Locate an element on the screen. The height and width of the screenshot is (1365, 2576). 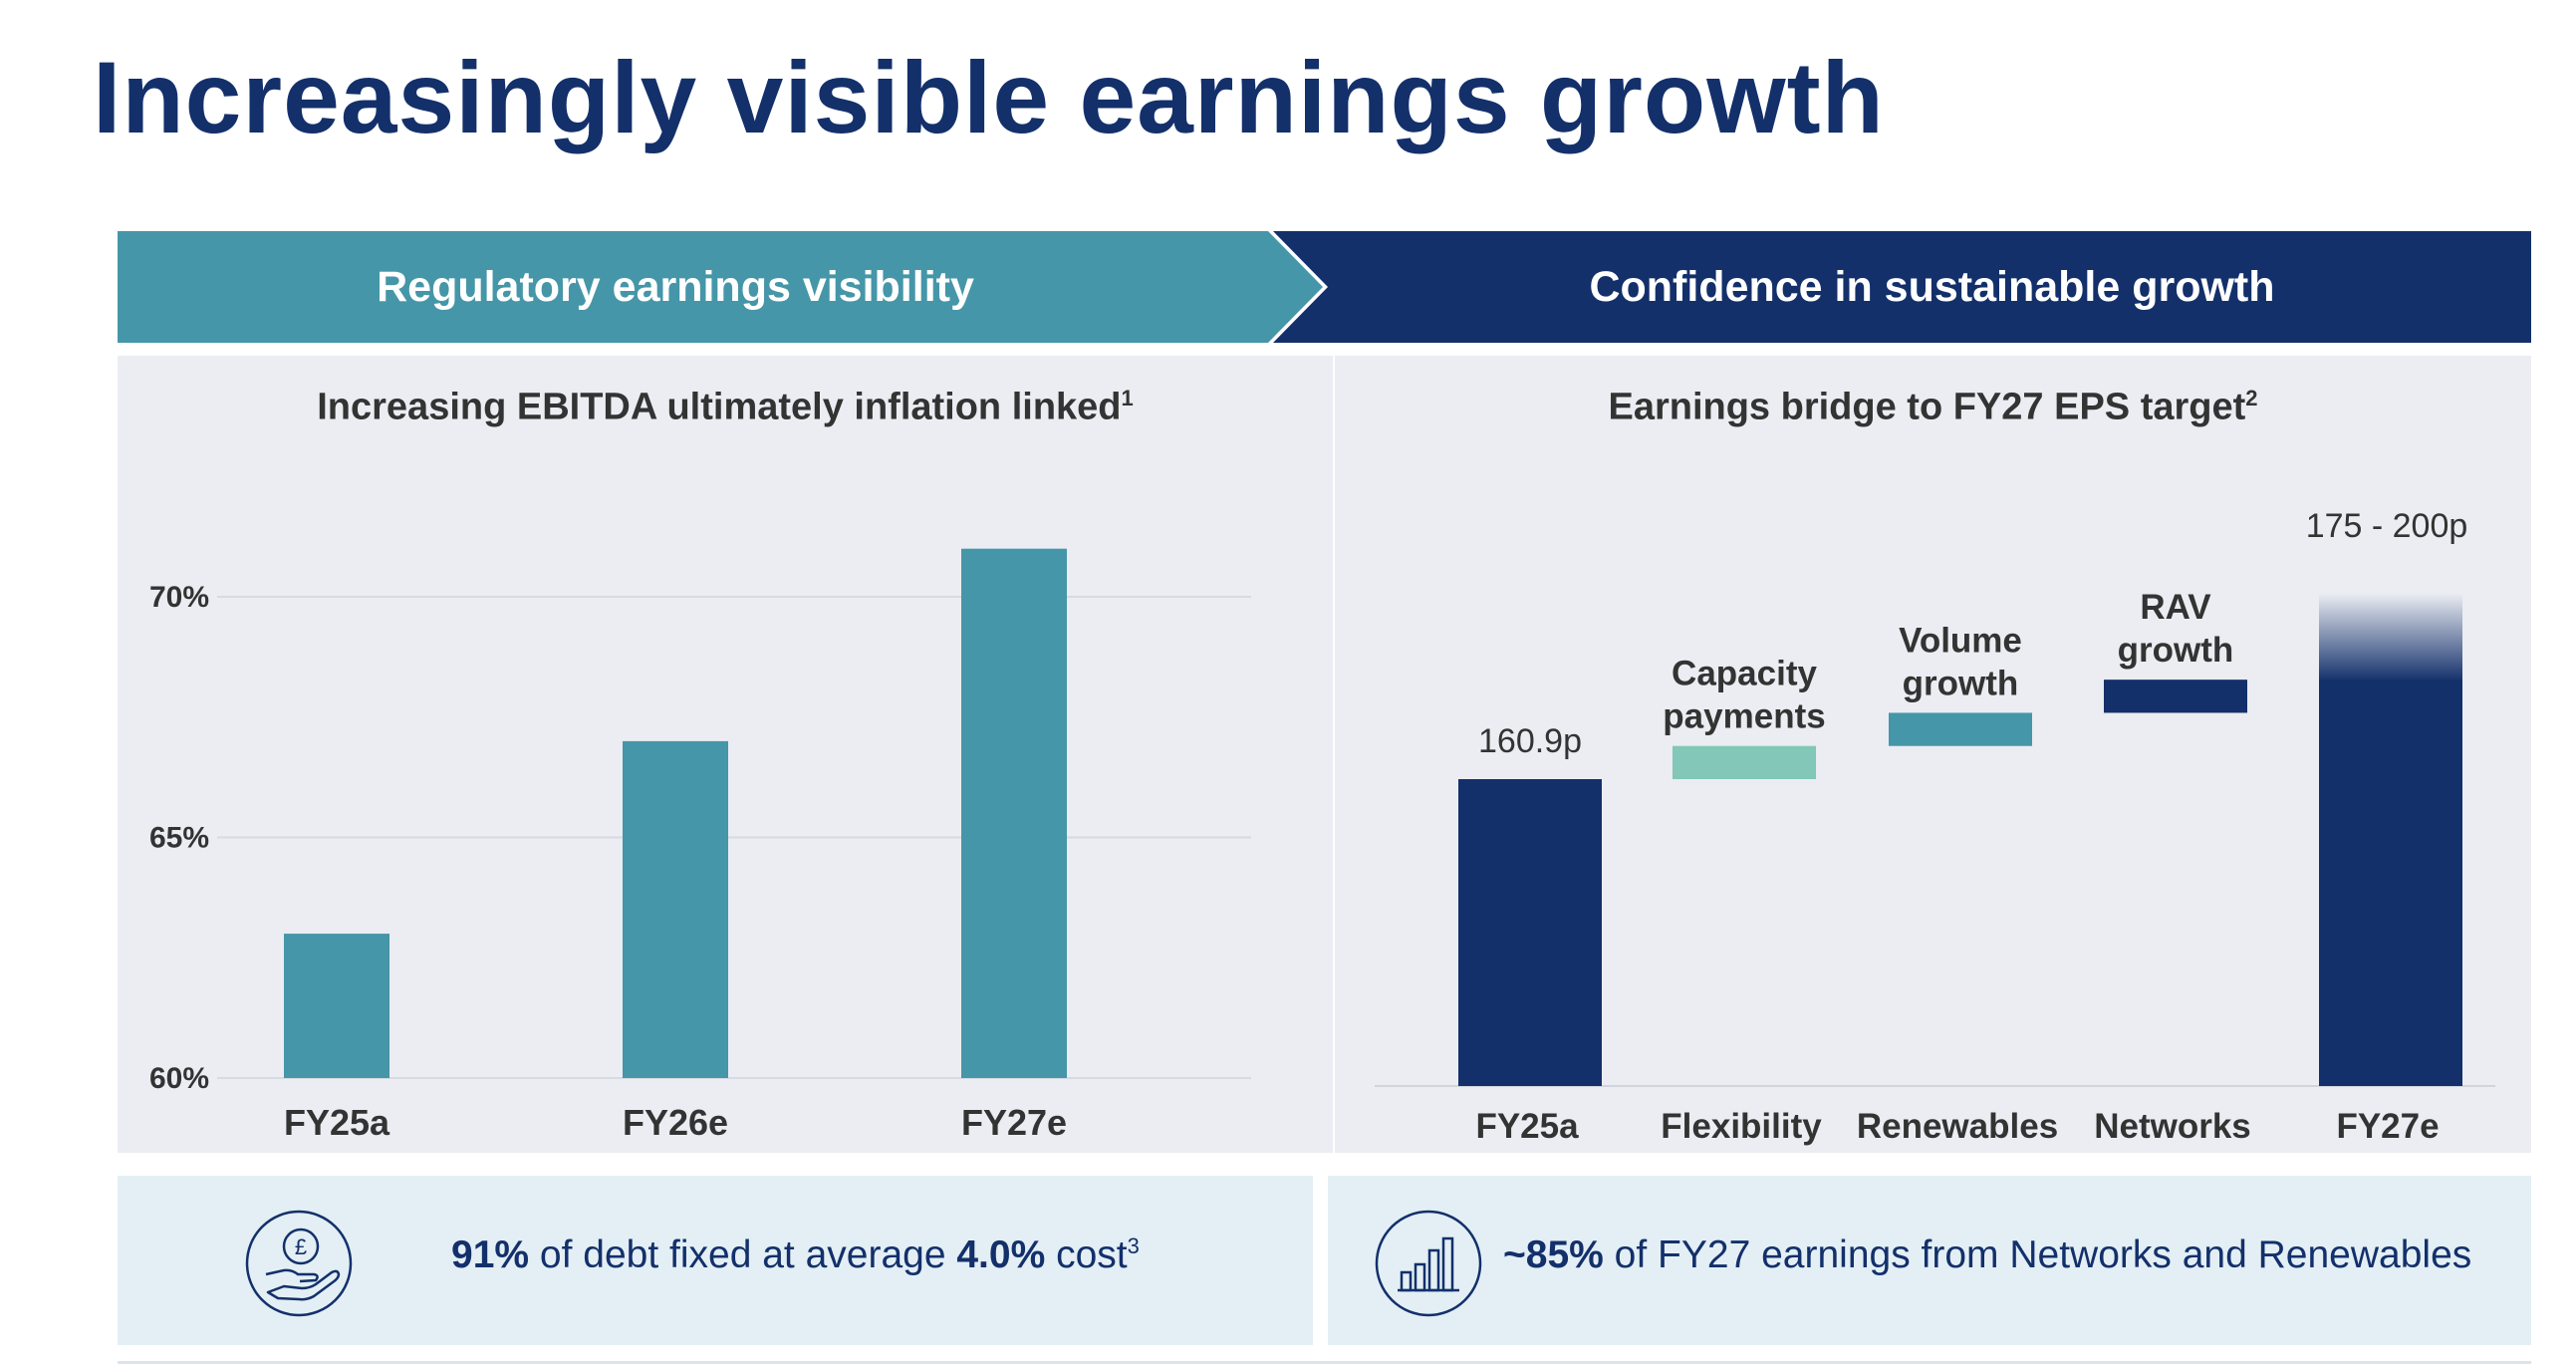
bridge-category-label: Volume is located at coordinates (1960, 640).